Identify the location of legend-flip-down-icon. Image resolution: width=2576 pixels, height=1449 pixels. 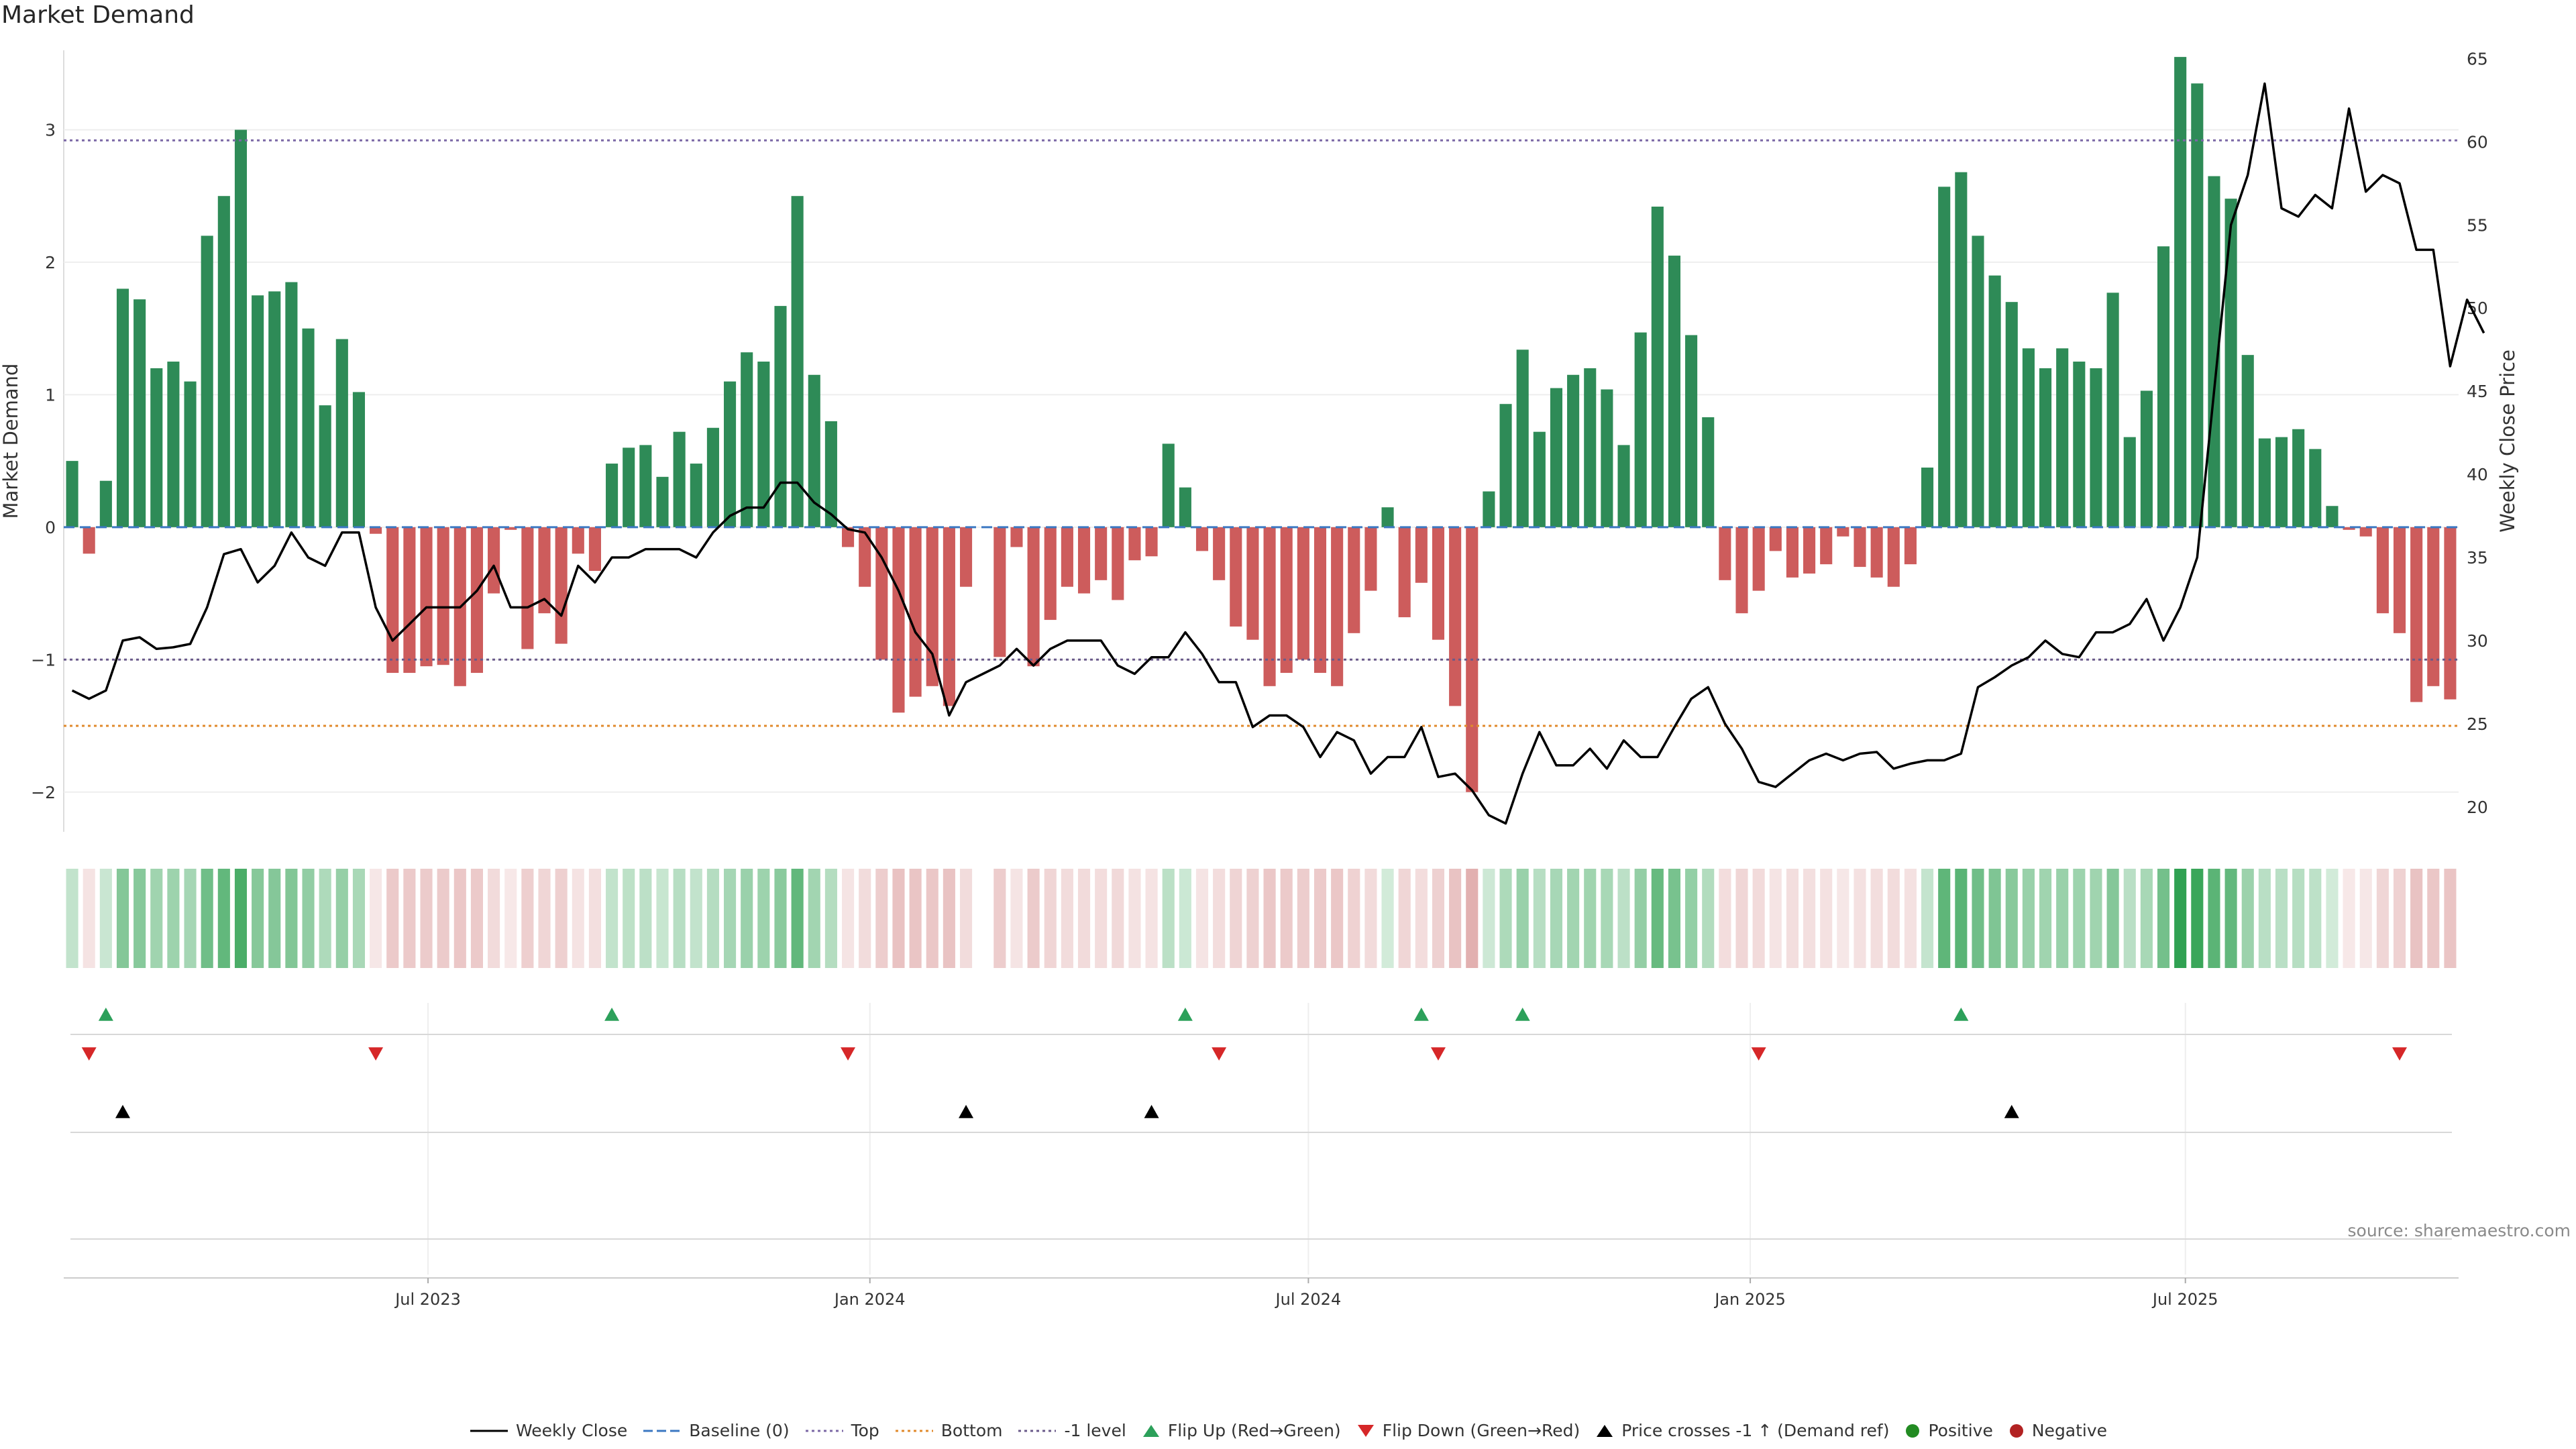
(1365, 1430).